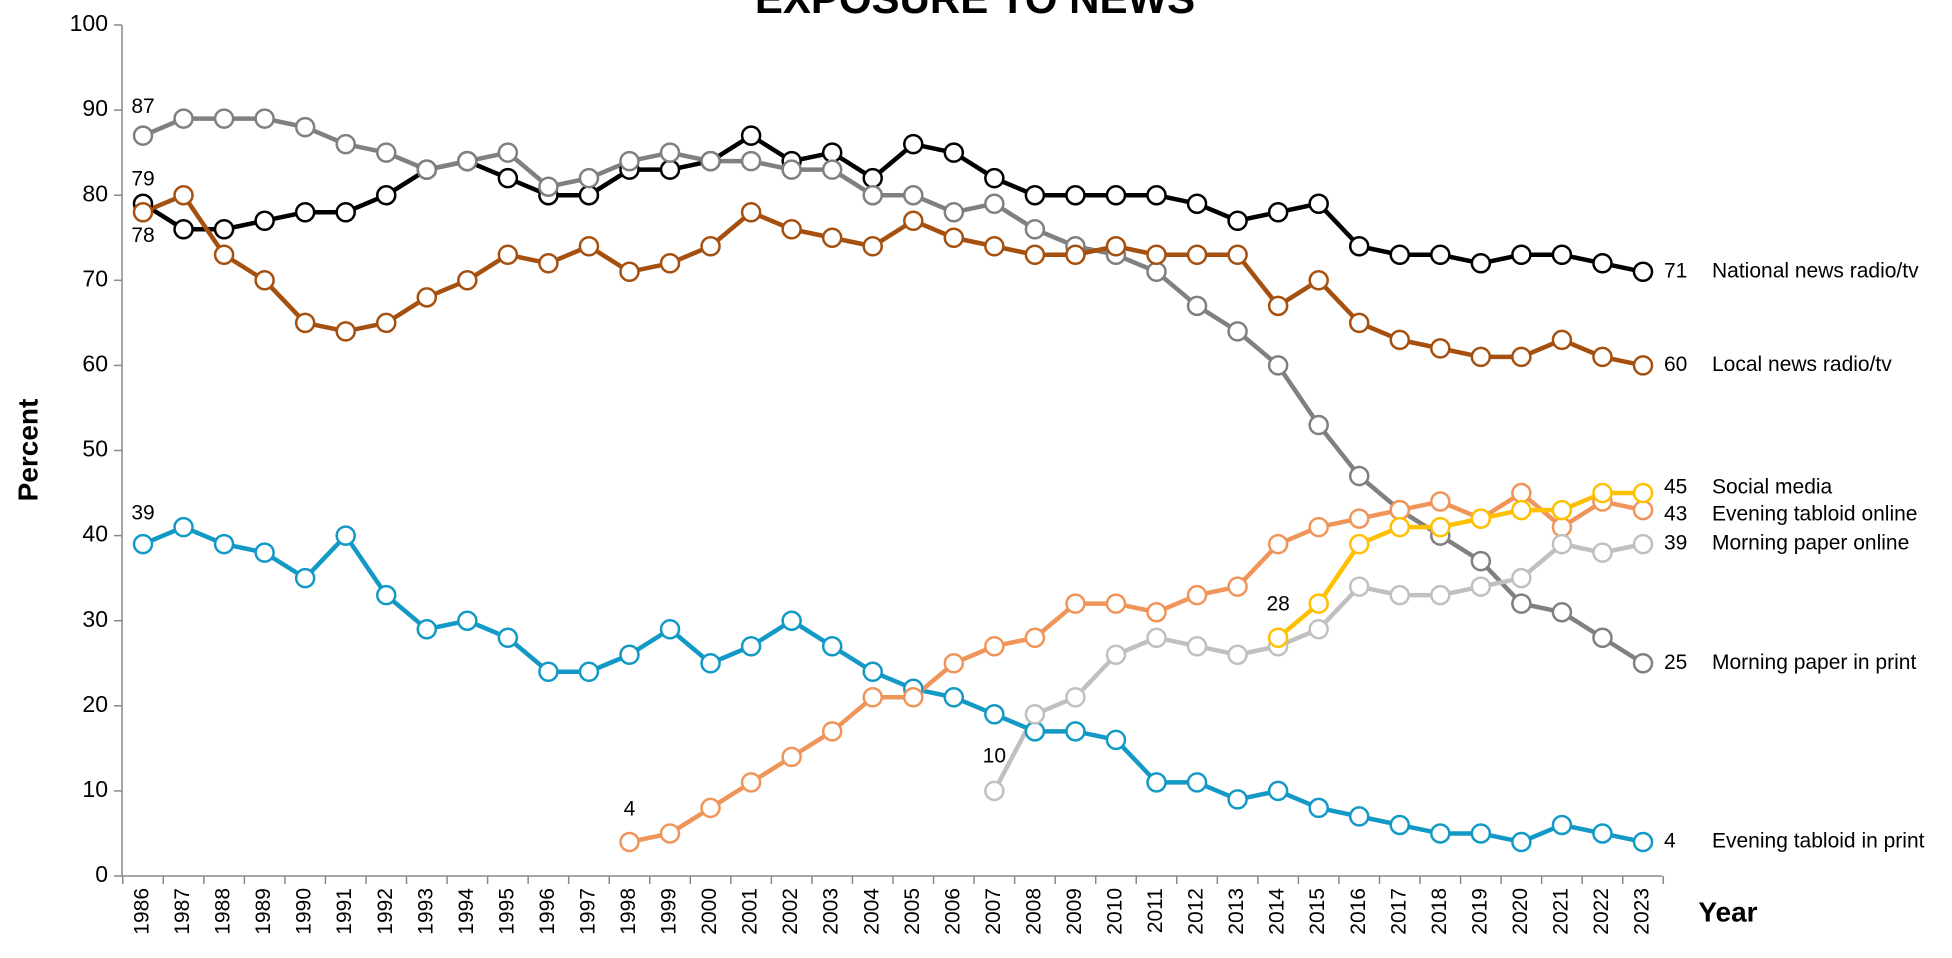  I want to click on y-tick-label: 0, so click(101, 874).